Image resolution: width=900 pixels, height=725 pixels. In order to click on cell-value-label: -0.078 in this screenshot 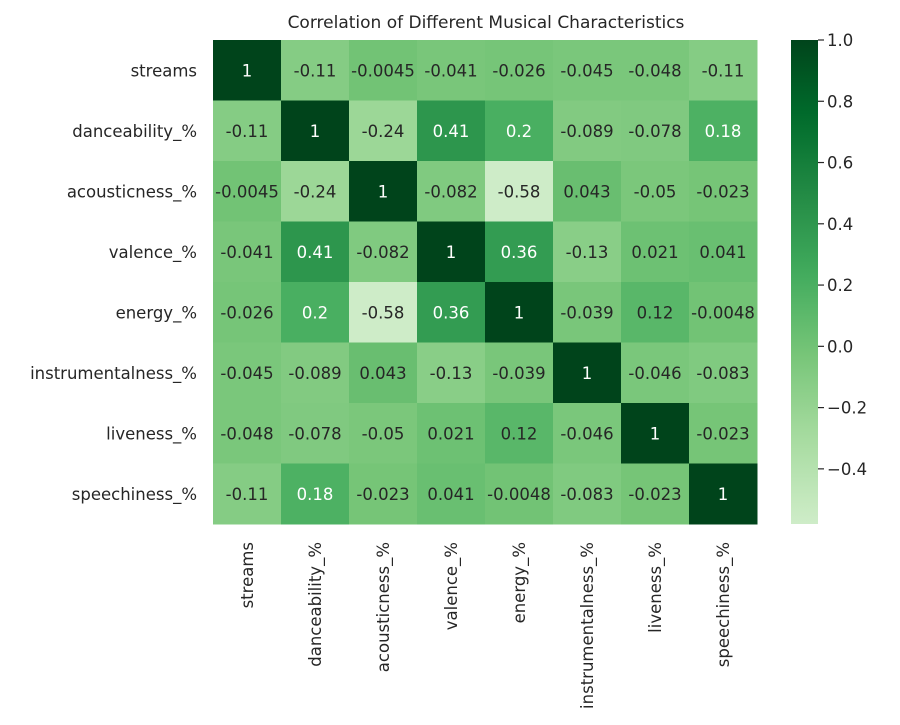, I will do `click(314, 433)`.